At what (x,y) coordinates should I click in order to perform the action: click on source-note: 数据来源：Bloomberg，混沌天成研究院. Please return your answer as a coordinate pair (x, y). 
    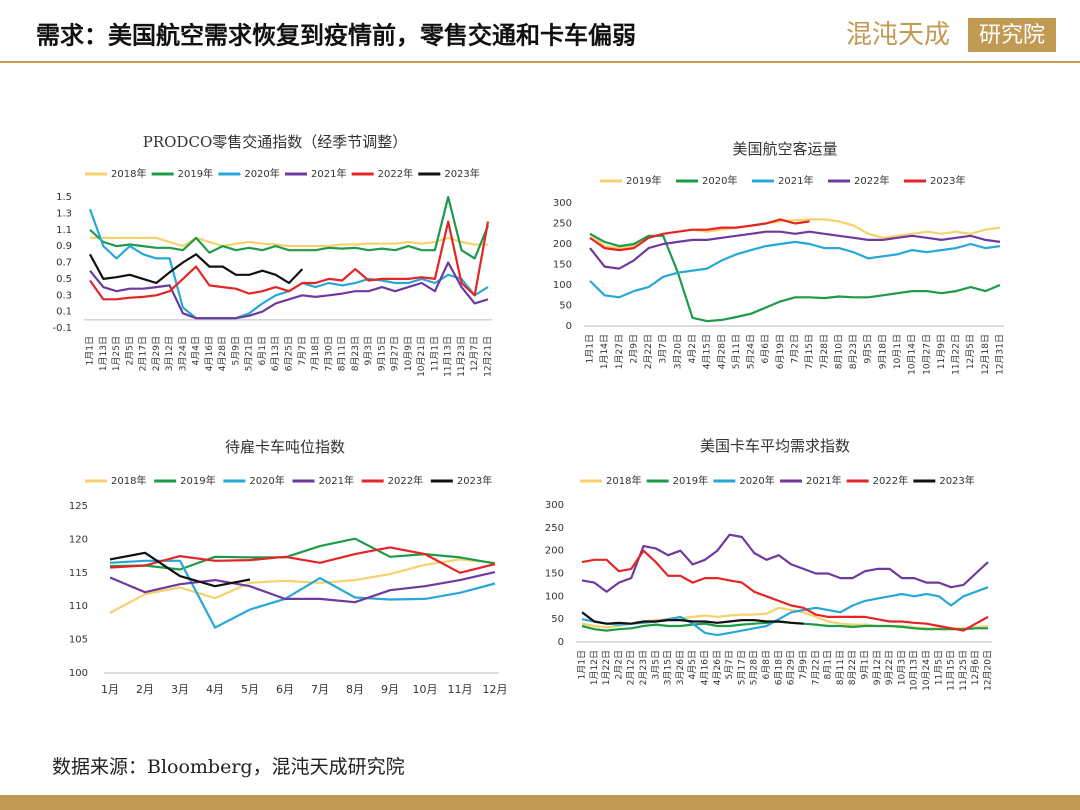
    Looking at the image, I should click on (228, 767).